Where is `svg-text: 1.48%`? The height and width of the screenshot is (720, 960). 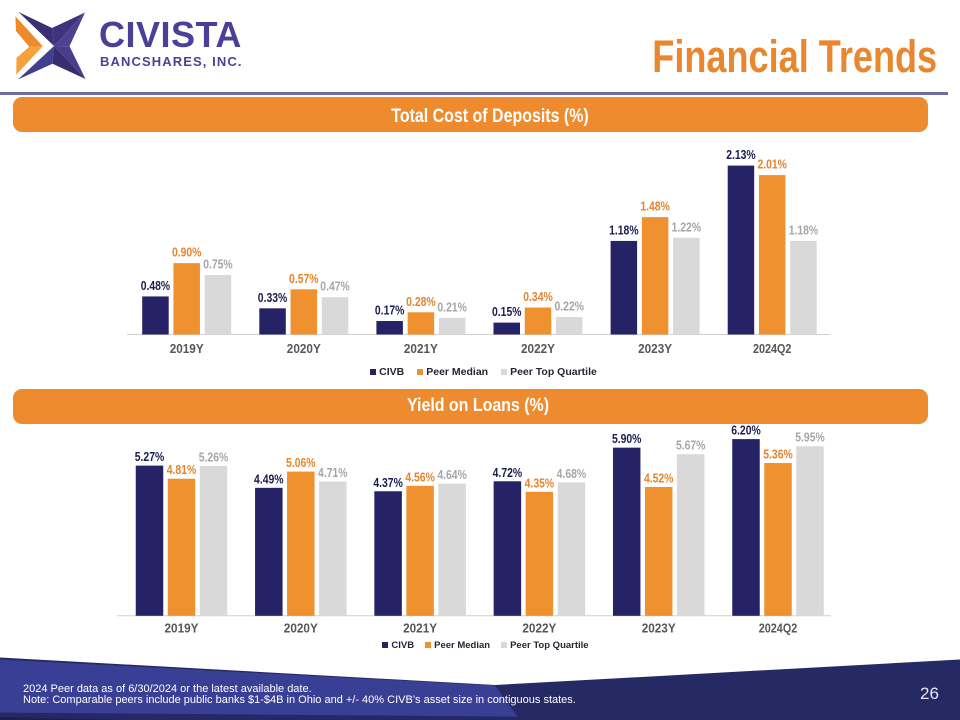
svg-text: 1.48% is located at coordinates (655, 207).